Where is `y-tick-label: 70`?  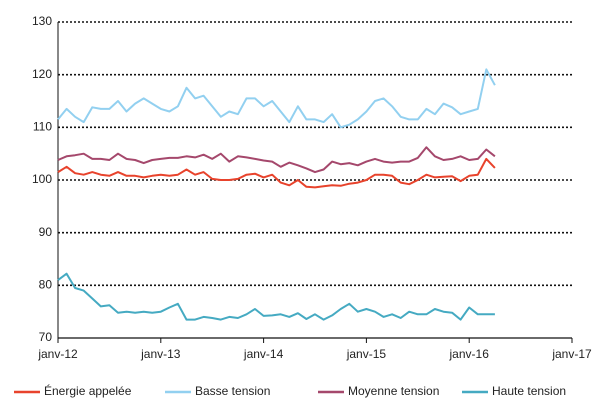
y-tick-label: 70 is located at coordinates (46, 337).